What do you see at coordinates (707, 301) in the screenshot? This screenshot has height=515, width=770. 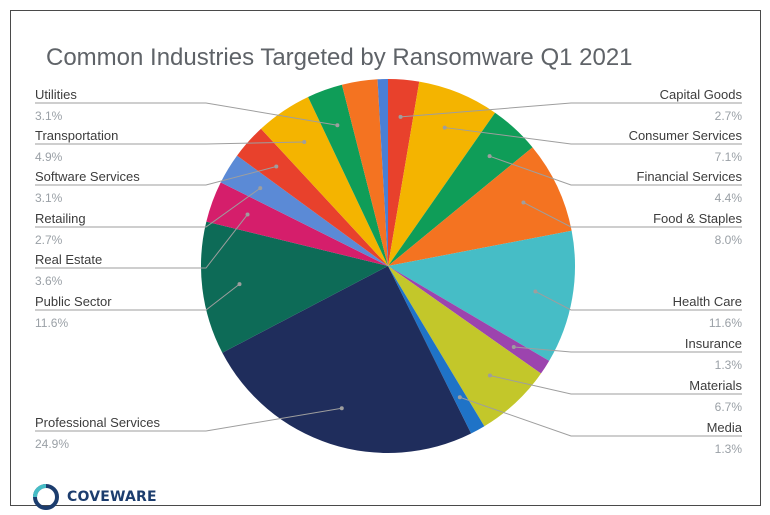 I see `slice-label: Health Care` at bounding box center [707, 301].